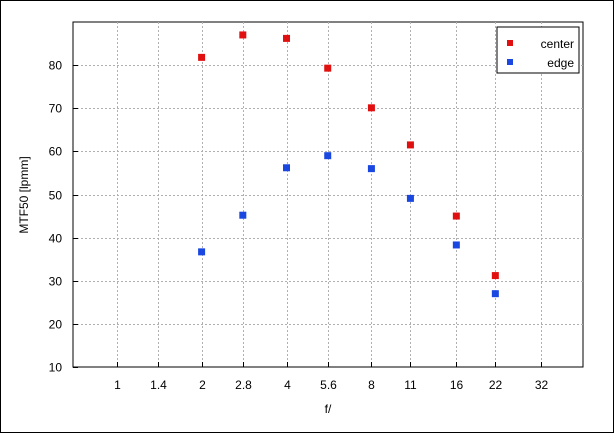 Image resolution: width=614 pixels, height=433 pixels. What do you see at coordinates (410, 385) in the screenshot?
I see `x-tick-label: 11` at bounding box center [410, 385].